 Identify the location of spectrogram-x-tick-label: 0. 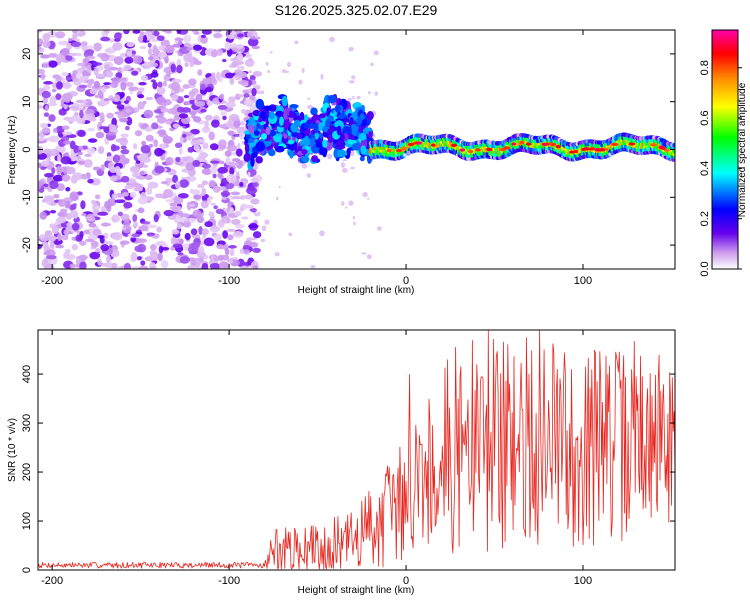
(406, 281).